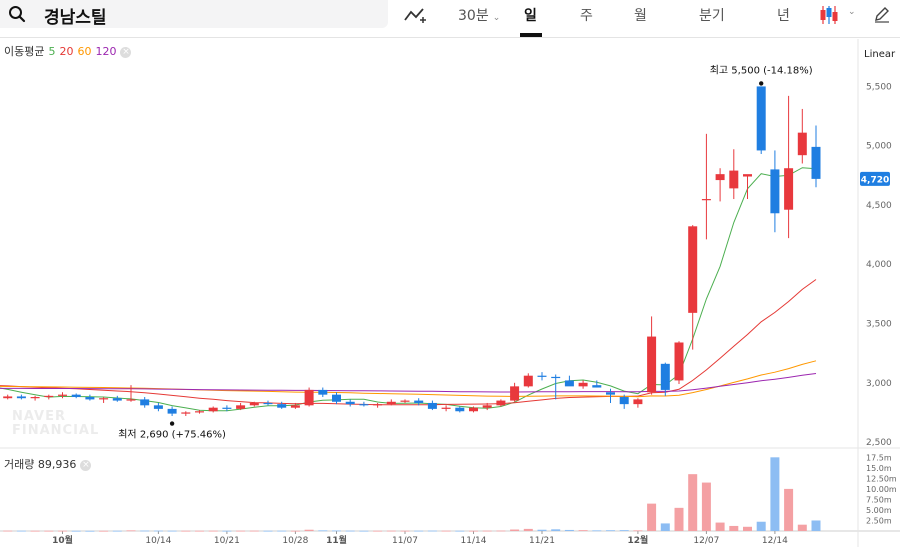 The image size is (900, 547). Describe the element at coordinates (62, 540) in the screenshot. I see `x-tick-label: 10월` at that location.